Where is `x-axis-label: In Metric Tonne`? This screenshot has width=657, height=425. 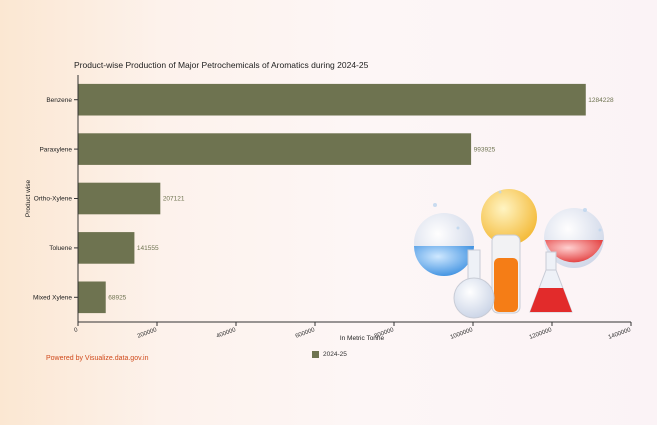
x-axis-label: In Metric Tonne is located at coordinates (362, 338).